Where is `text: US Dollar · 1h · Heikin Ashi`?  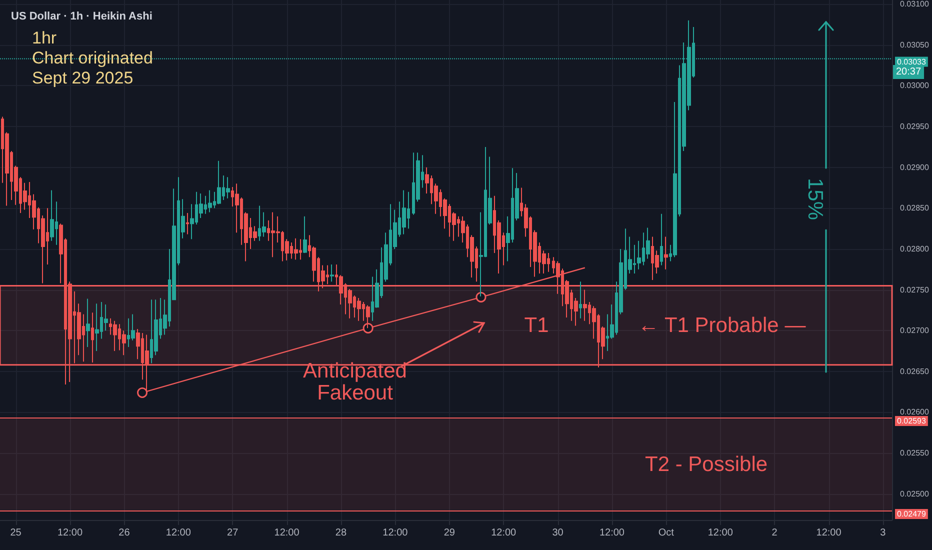 text: US Dollar · 1h · Heikin Ashi is located at coordinates (81, 16).